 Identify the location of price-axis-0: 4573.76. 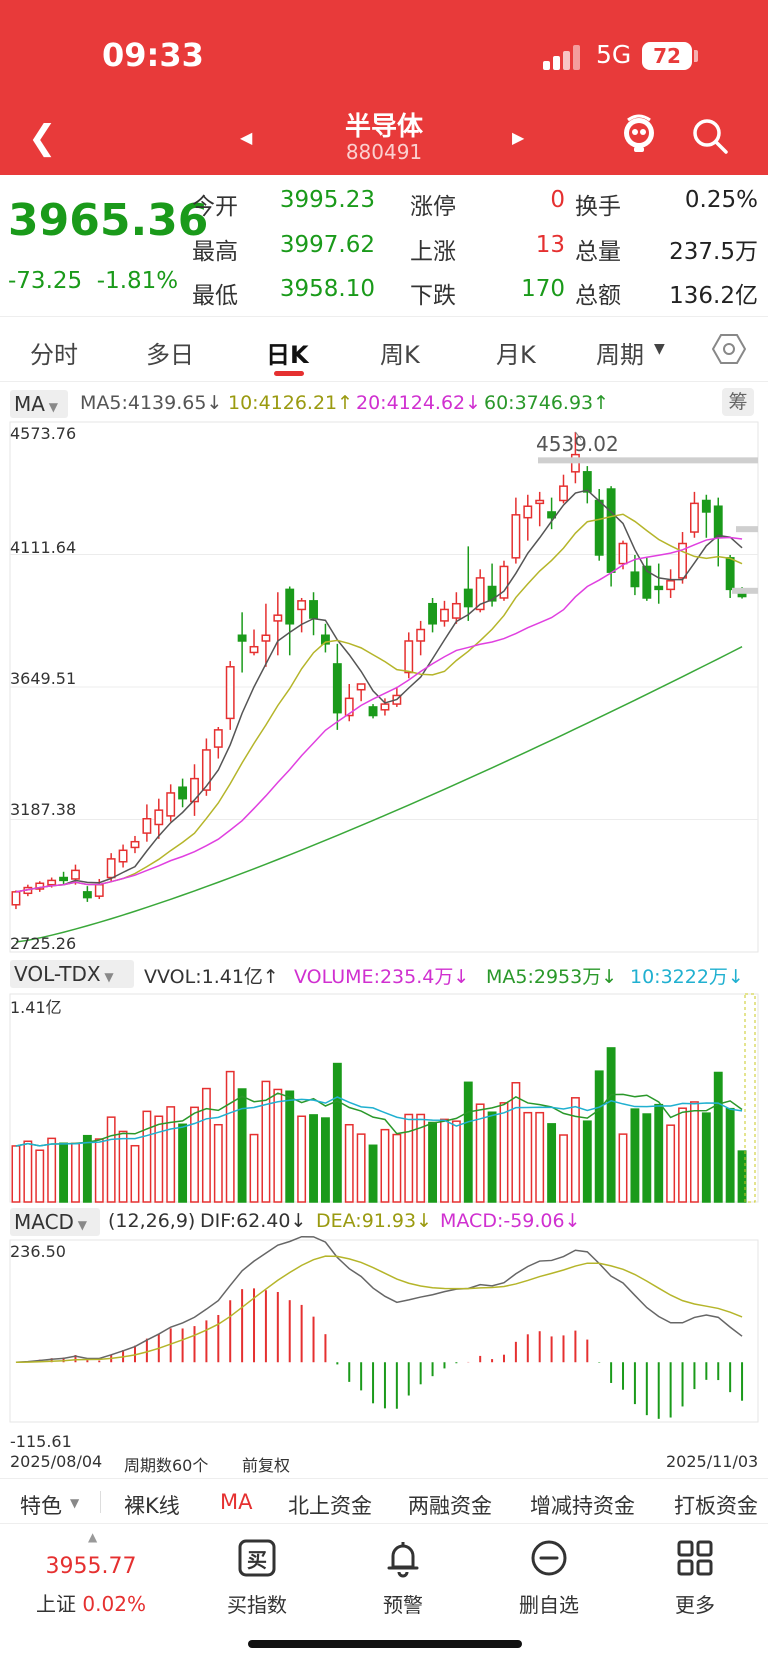
(43, 433).